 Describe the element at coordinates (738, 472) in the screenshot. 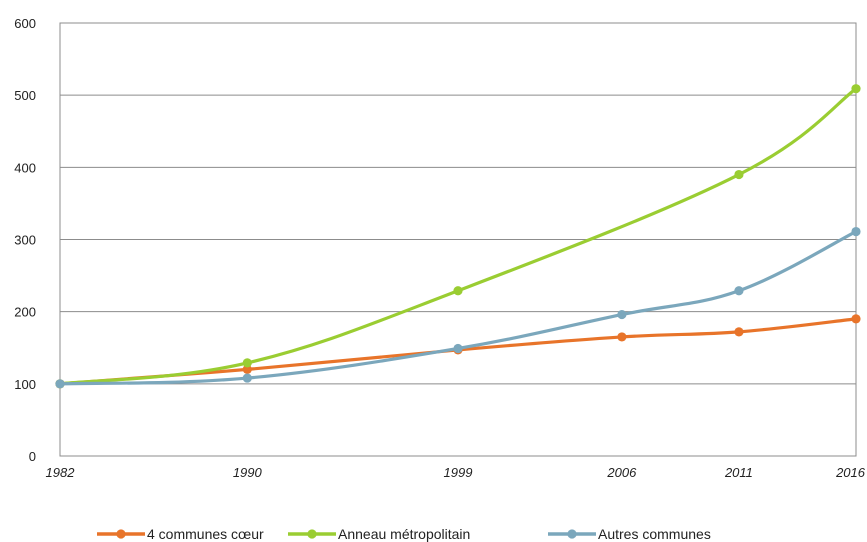

I see `x-tick-label: 2011` at that location.